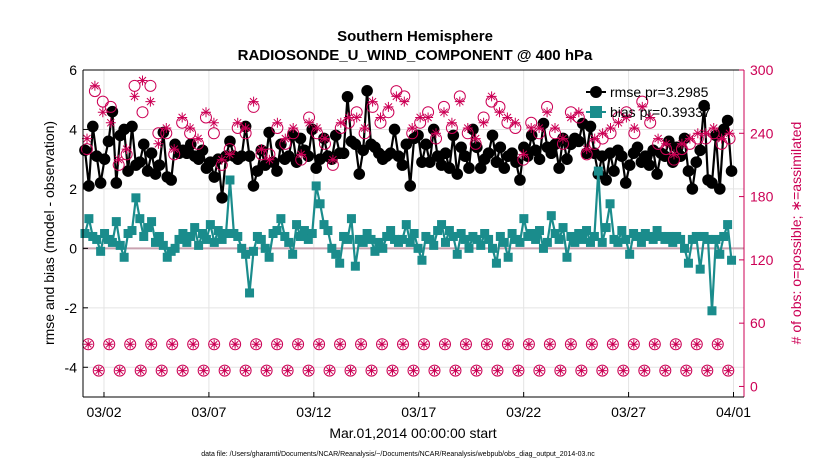  I want to click on x-tick-label: 04/01, so click(733, 412).